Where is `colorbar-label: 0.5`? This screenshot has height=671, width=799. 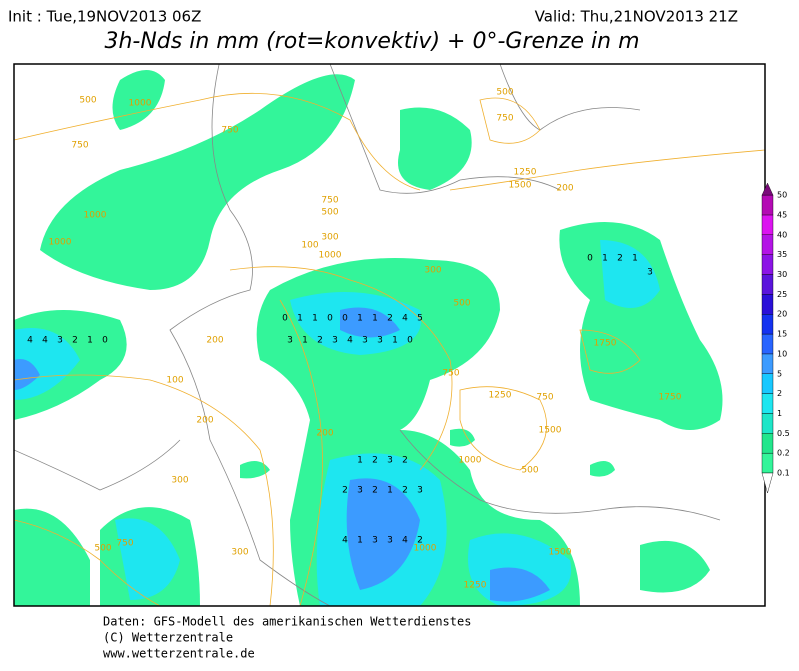 colorbar-label: 0.5 is located at coordinates (783, 433).